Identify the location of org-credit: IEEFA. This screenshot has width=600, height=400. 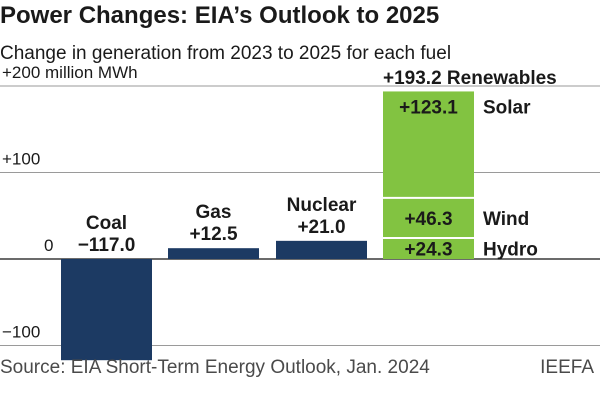
(567, 367).